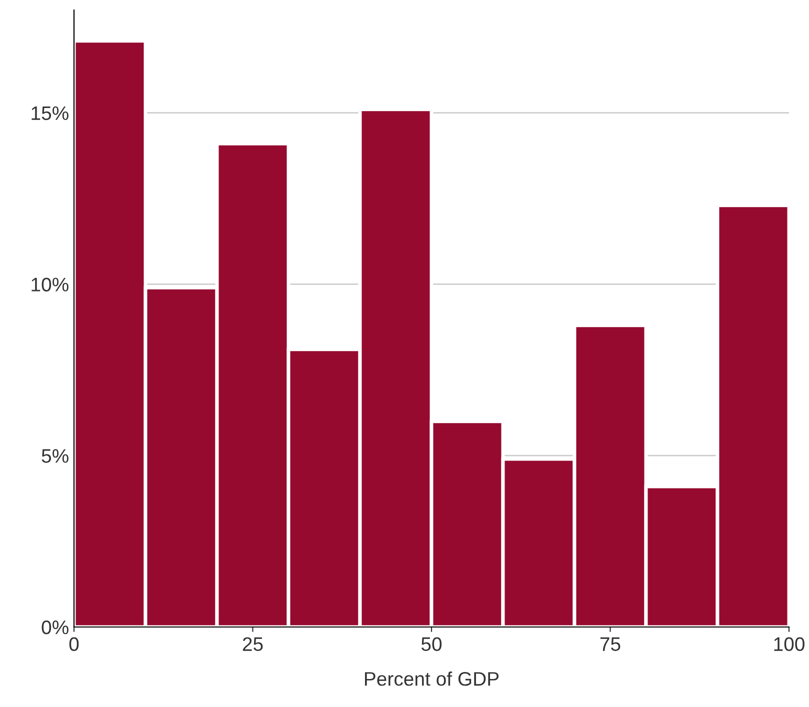 Image resolution: width=809 pixels, height=707 pixels. What do you see at coordinates (50, 285) in the screenshot?
I see `y-tick-label: 10%` at bounding box center [50, 285].